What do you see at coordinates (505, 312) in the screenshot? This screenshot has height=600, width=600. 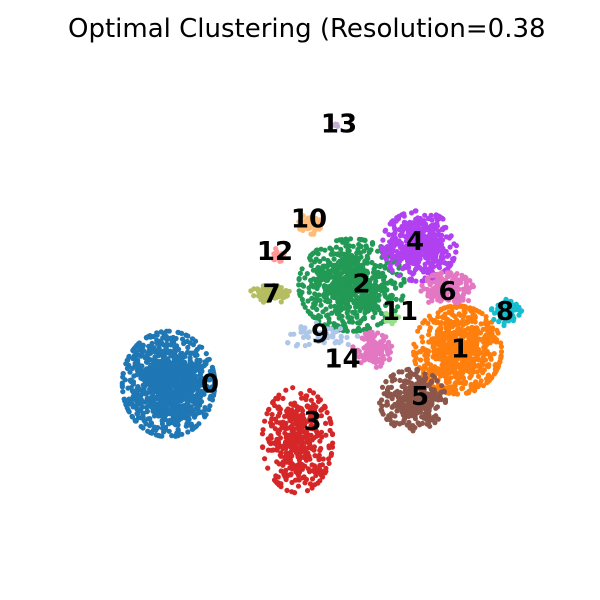 I see `cluster-label-8: 8` at bounding box center [505, 312].